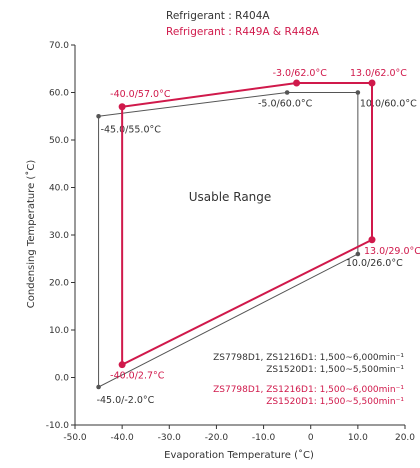 The height and width of the screenshot is (468, 420). What do you see at coordinates (59, 189) in the screenshot?
I see `y-tick-label: 40.0` at bounding box center [59, 189].